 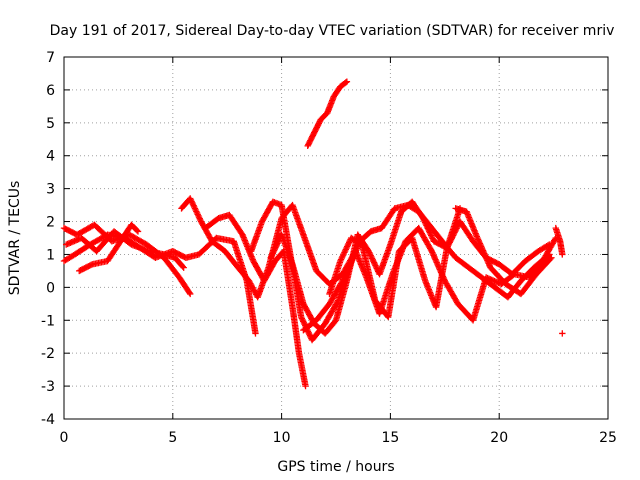 What do you see at coordinates (50, 91) in the screenshot?
I see `y-tick-label: 6` at bounding box center [50, 91].